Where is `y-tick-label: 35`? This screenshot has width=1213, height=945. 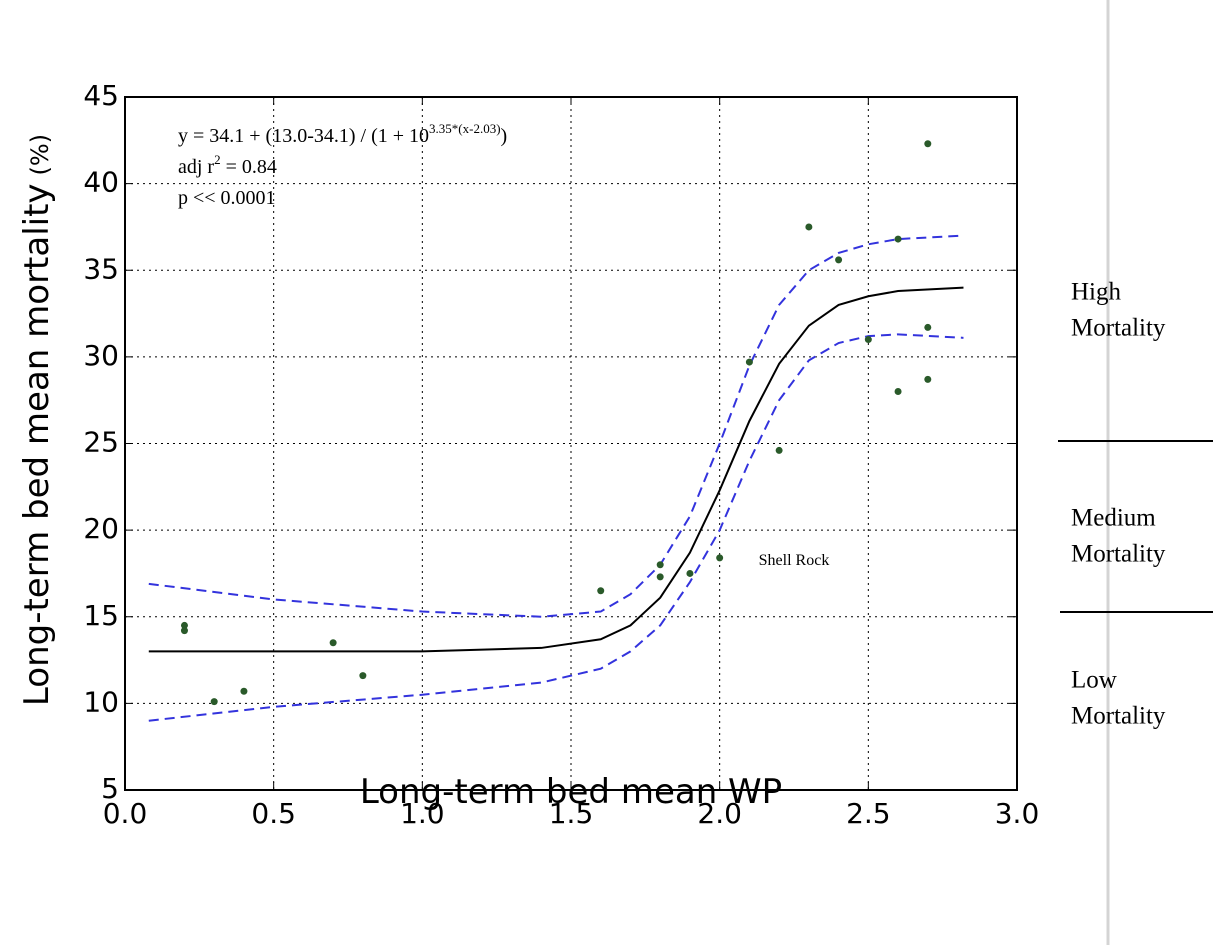
y-tick-label: 35 is located at coordinates (101, 268).